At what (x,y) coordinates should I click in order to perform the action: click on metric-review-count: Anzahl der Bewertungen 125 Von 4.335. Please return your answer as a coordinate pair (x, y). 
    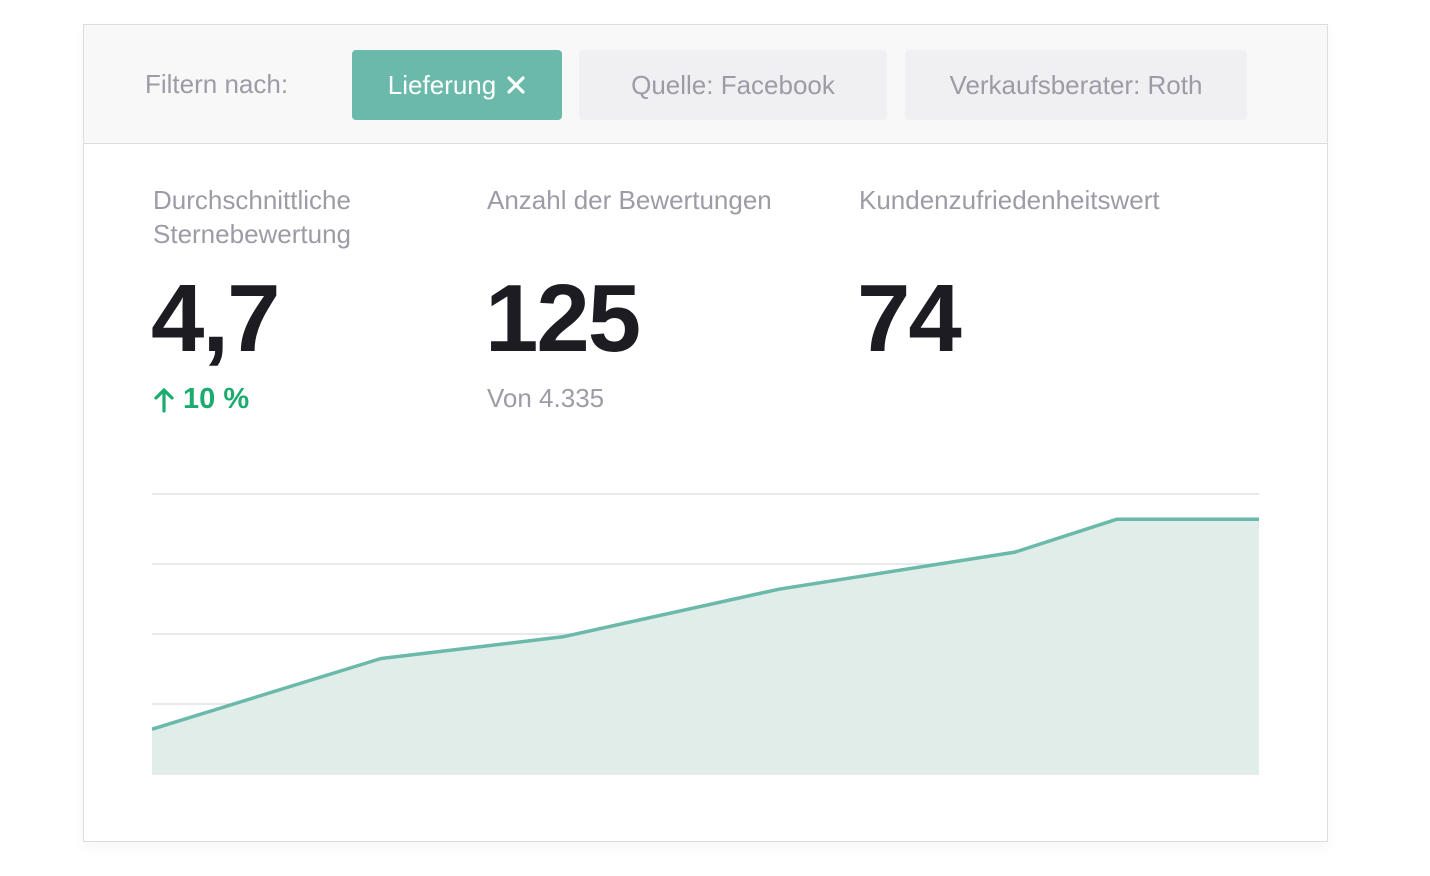
    Looking at the image, I should click on (666, 298).